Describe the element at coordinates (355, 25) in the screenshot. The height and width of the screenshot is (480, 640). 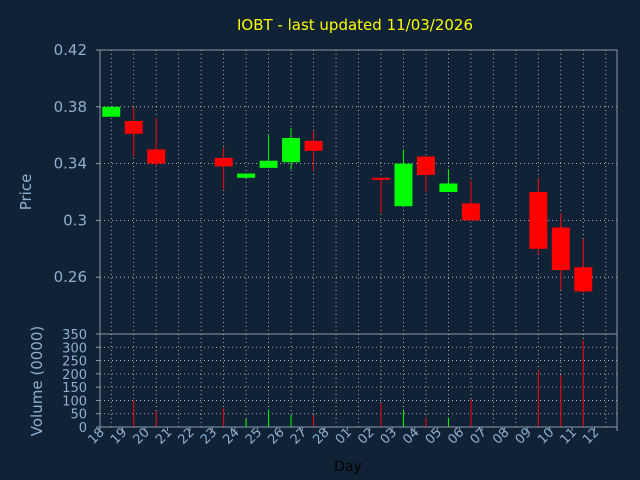
I see `chart-title: IOBT - last updated 11/03/2026` at that location.